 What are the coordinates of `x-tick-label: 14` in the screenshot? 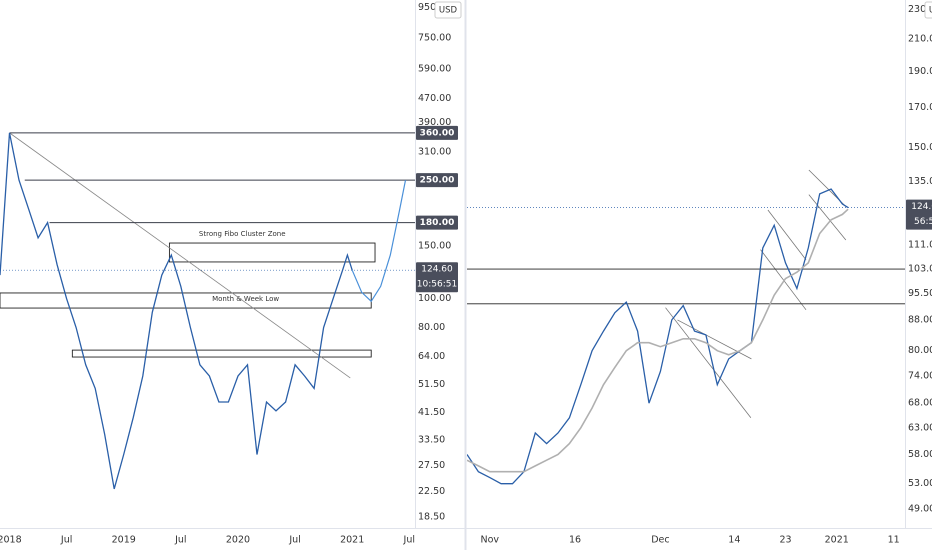 It's located at (734, 540).